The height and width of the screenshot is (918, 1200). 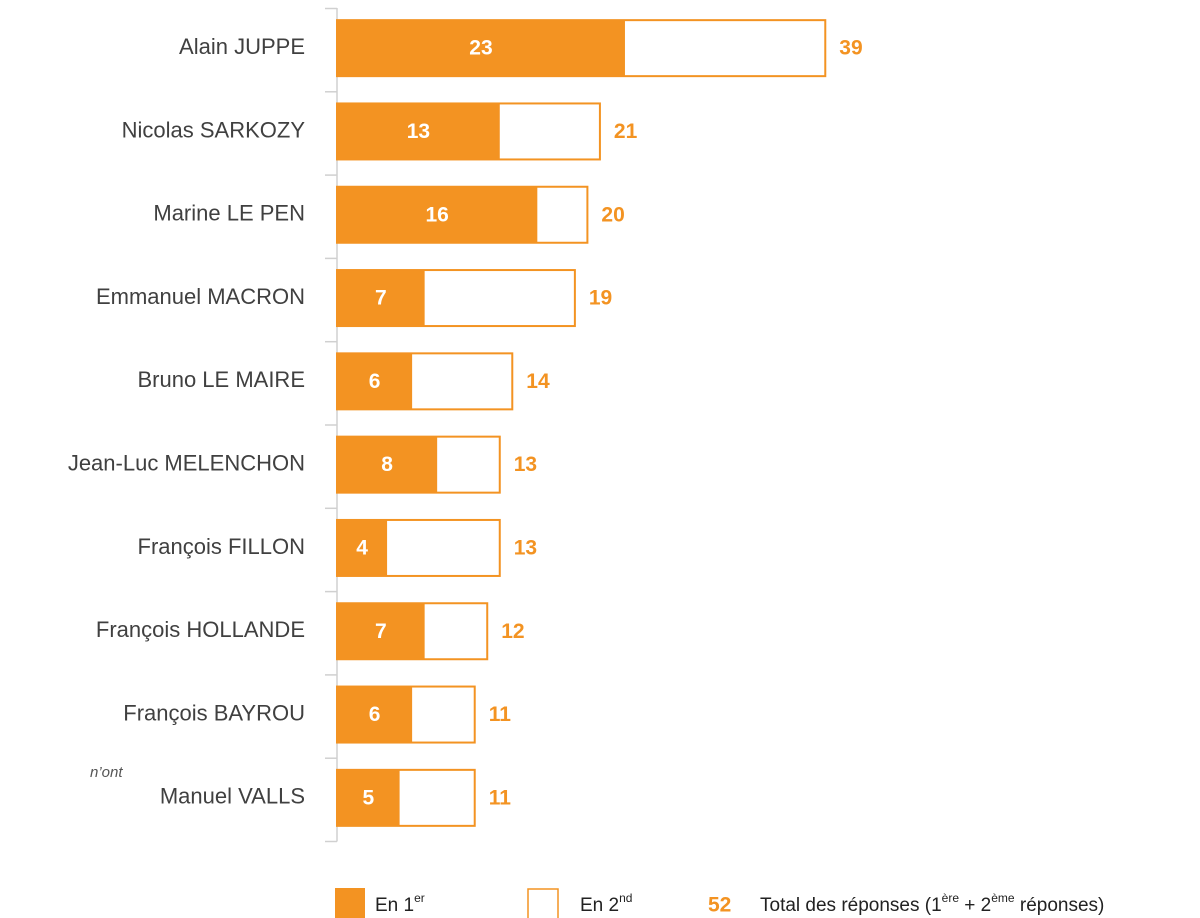 I want to click on category-label: Emmanuel MACRON, so click(x=200, y=296).